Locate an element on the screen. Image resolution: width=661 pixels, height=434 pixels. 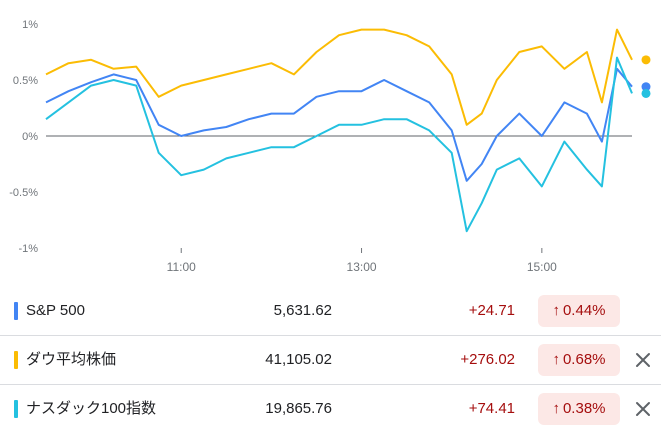
x-tick-label: 11:00 is located at coordinates (181, 267).